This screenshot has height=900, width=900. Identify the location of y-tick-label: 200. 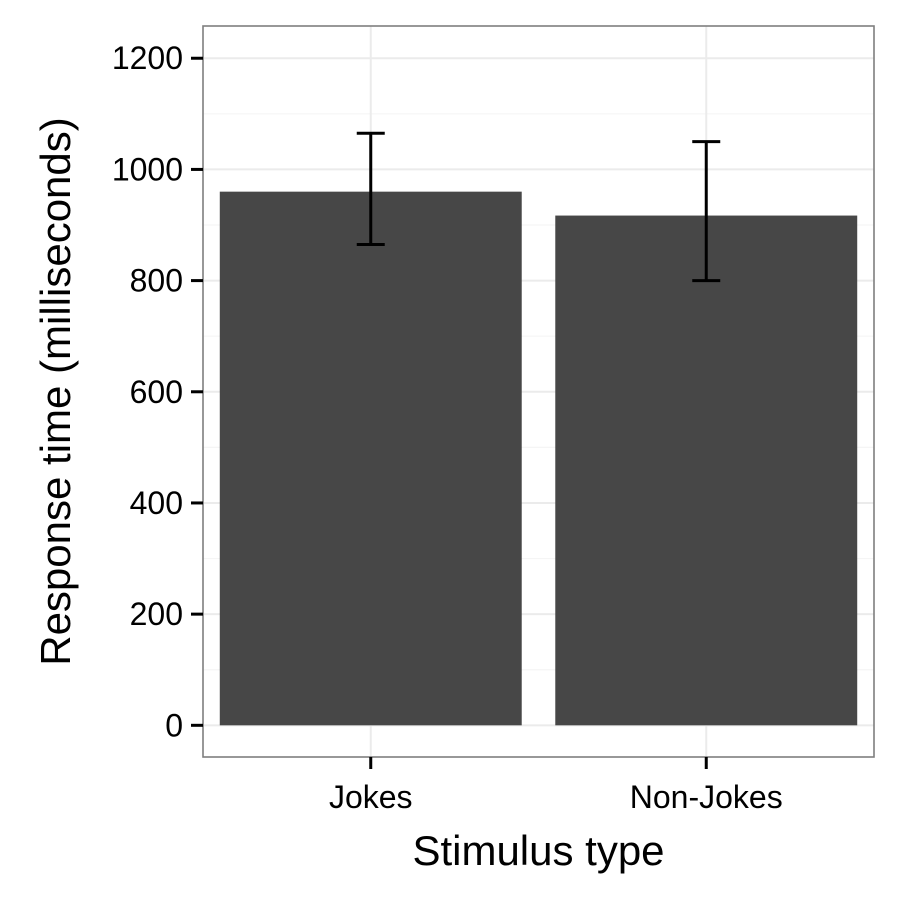
(156, 614).